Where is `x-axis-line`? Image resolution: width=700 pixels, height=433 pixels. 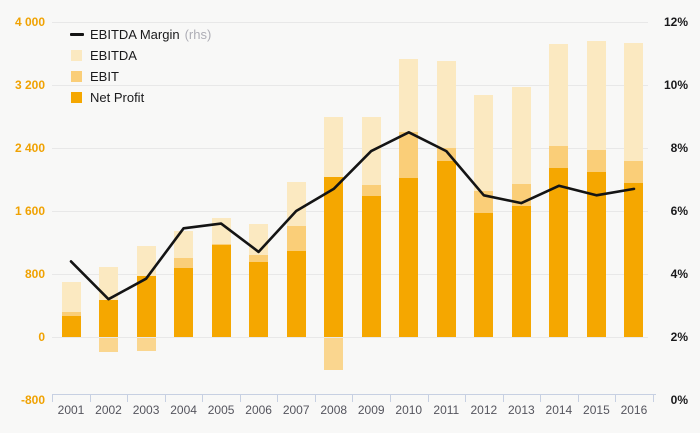 x-axis-line is located at coordinates (354, 394).